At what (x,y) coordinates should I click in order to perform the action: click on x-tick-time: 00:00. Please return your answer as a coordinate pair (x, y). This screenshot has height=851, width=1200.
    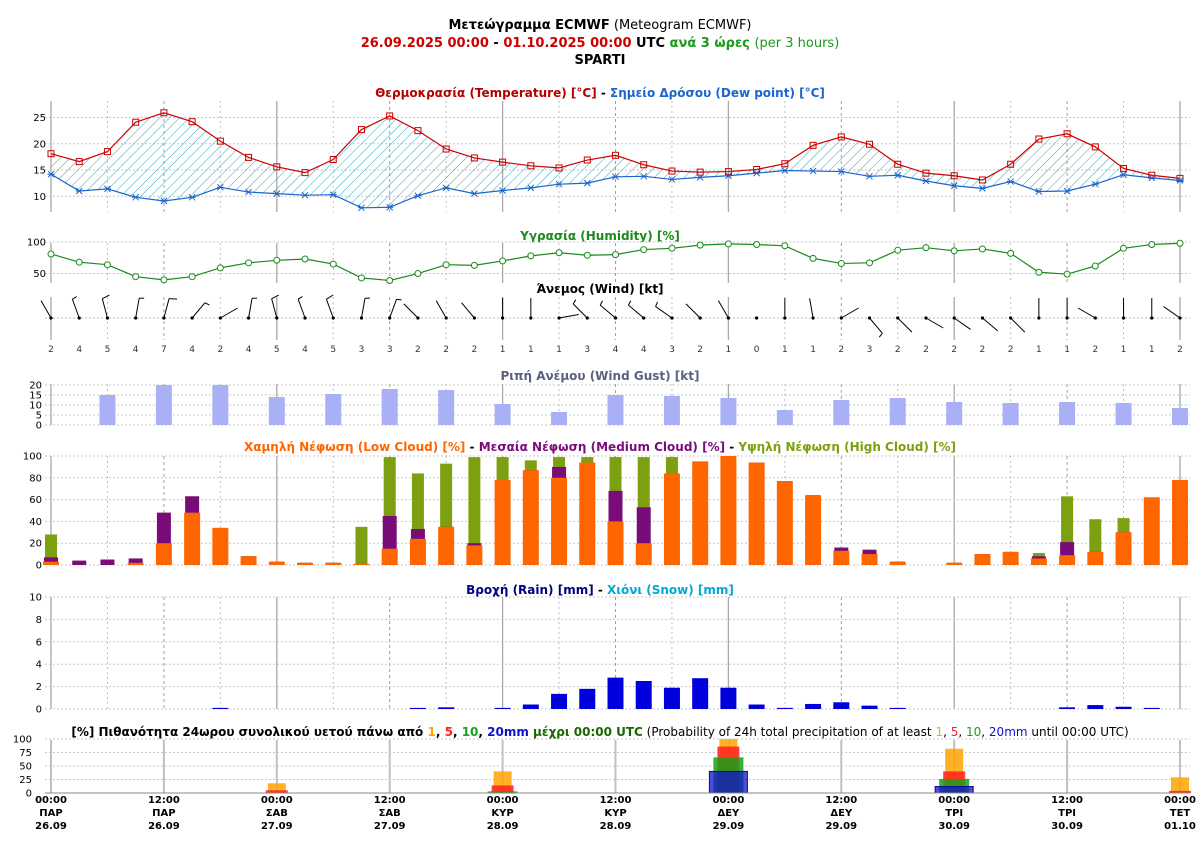
    Looking at the image, I should click on (728, 800).